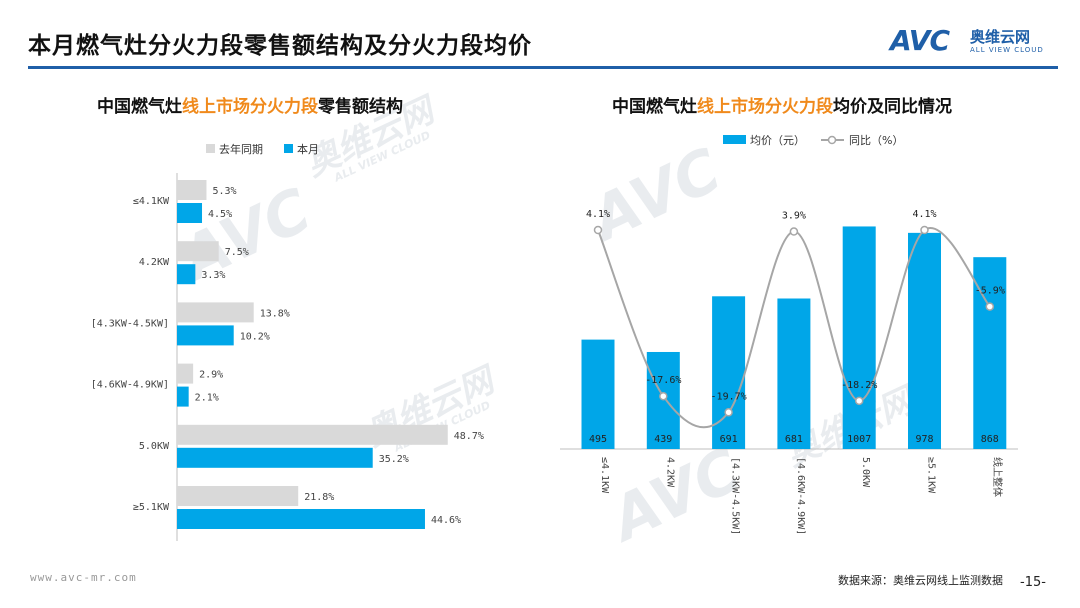  I want to click on bar-value-label: 1007, so click(859, 439).